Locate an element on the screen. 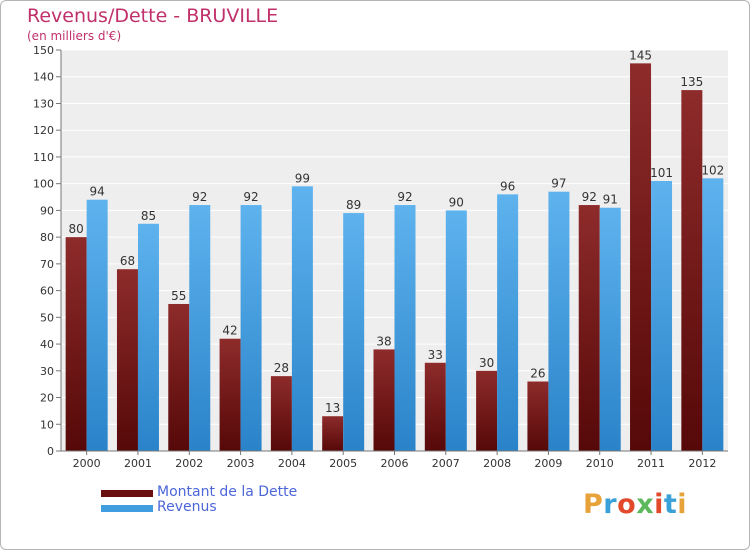  y-tick-label: 60 is located at coordinates (47, 291).